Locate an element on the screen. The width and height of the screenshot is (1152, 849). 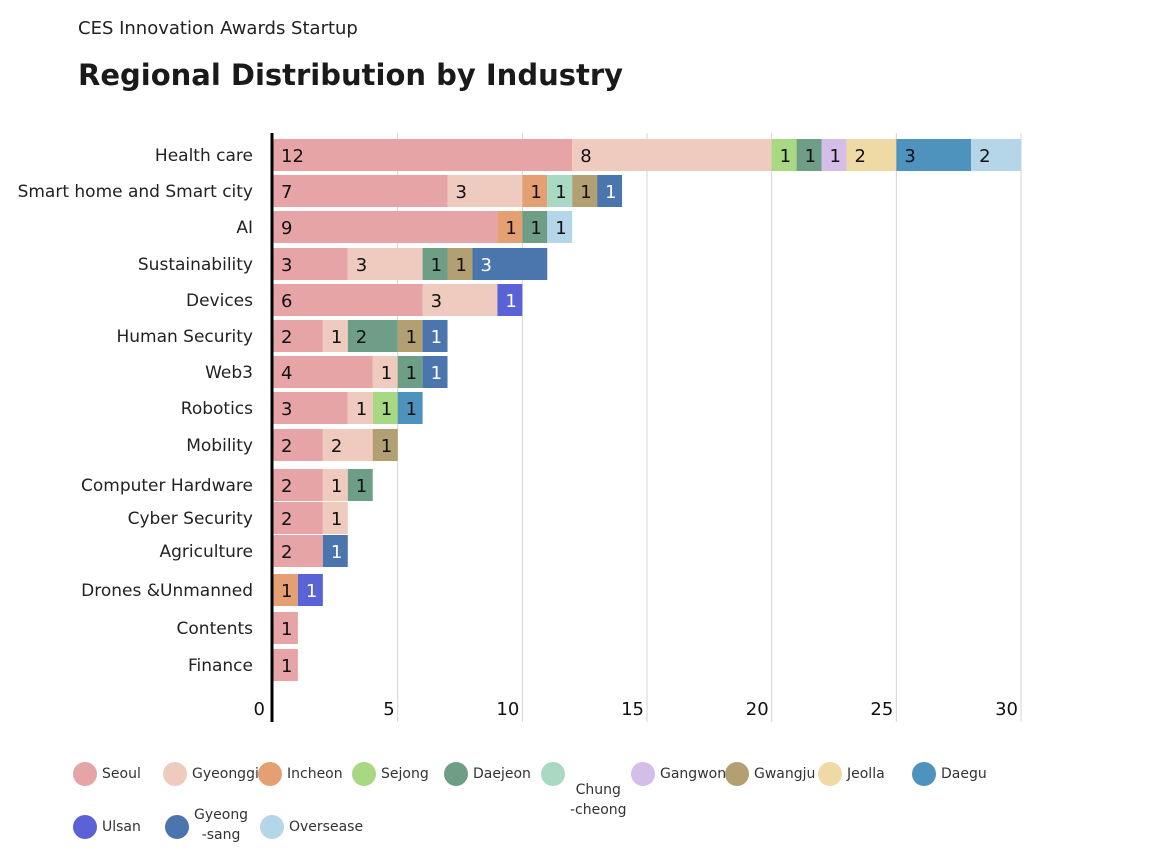
chart-subtitle: CES Innovation Awards Startup is located at coordinates (218, 28).